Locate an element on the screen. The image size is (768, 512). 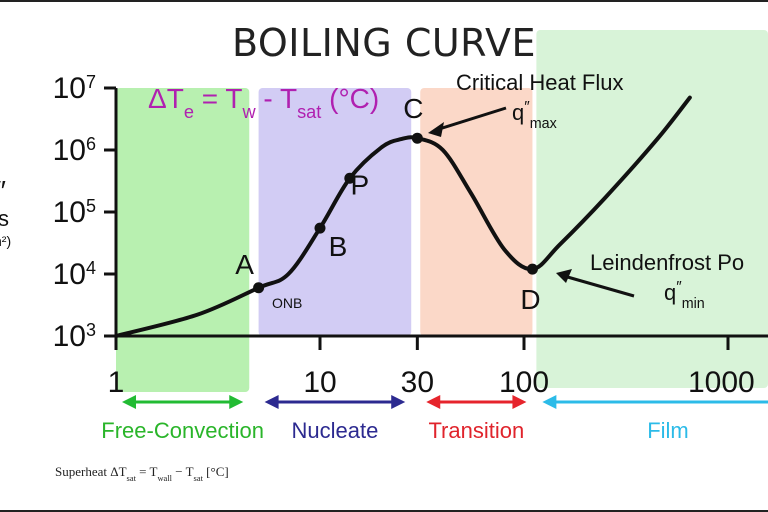
y-axis-label-fragment-3: n²) is located at coordinates (5, 241).